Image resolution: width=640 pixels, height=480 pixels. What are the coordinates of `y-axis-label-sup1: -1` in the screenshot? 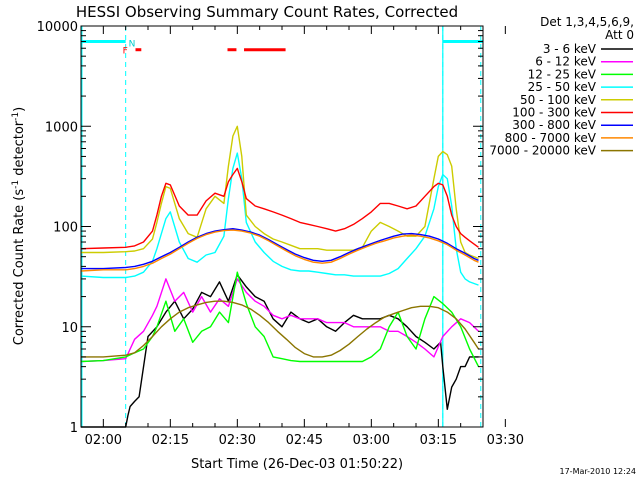 It's located at (16, 184).